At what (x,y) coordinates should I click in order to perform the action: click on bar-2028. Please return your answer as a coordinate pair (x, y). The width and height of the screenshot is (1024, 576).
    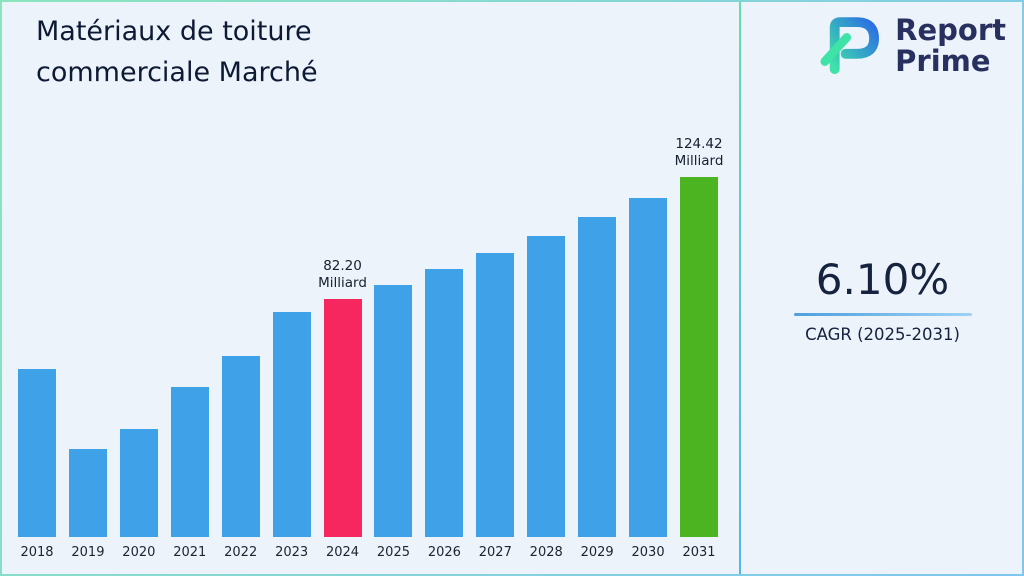
    Looking at the image, I should click on (546, 386).